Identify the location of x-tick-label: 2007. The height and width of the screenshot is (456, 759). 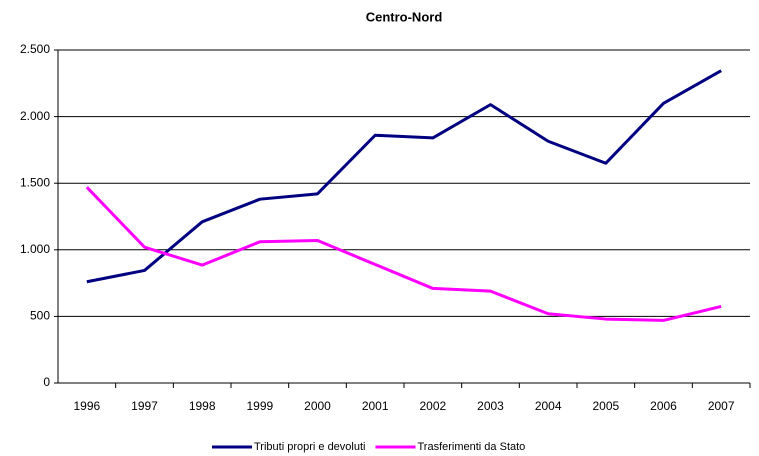
(721, 406).